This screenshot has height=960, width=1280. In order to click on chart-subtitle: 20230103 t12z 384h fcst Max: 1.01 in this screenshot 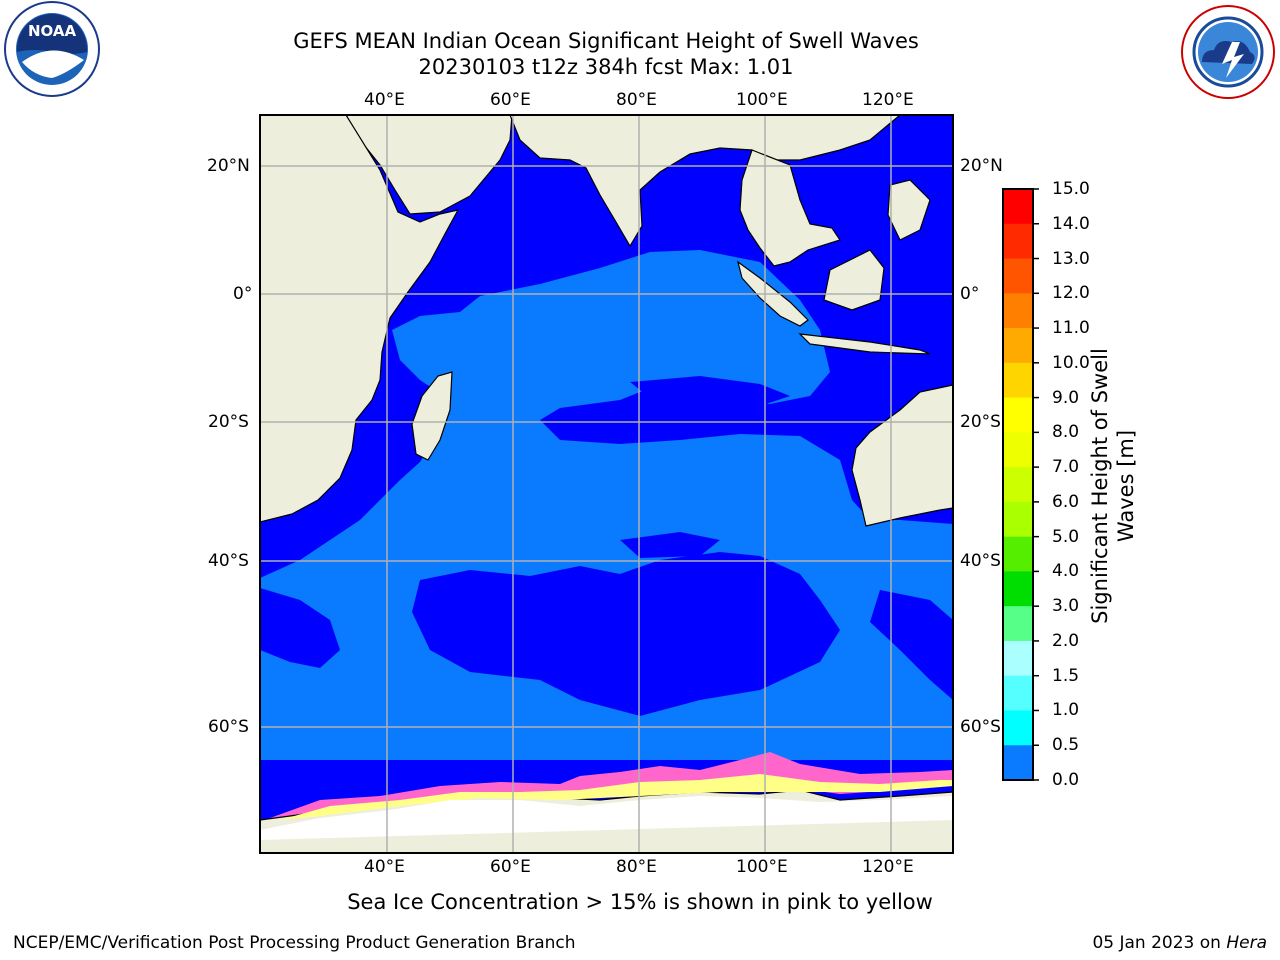, I will do `click(606, 67)`.